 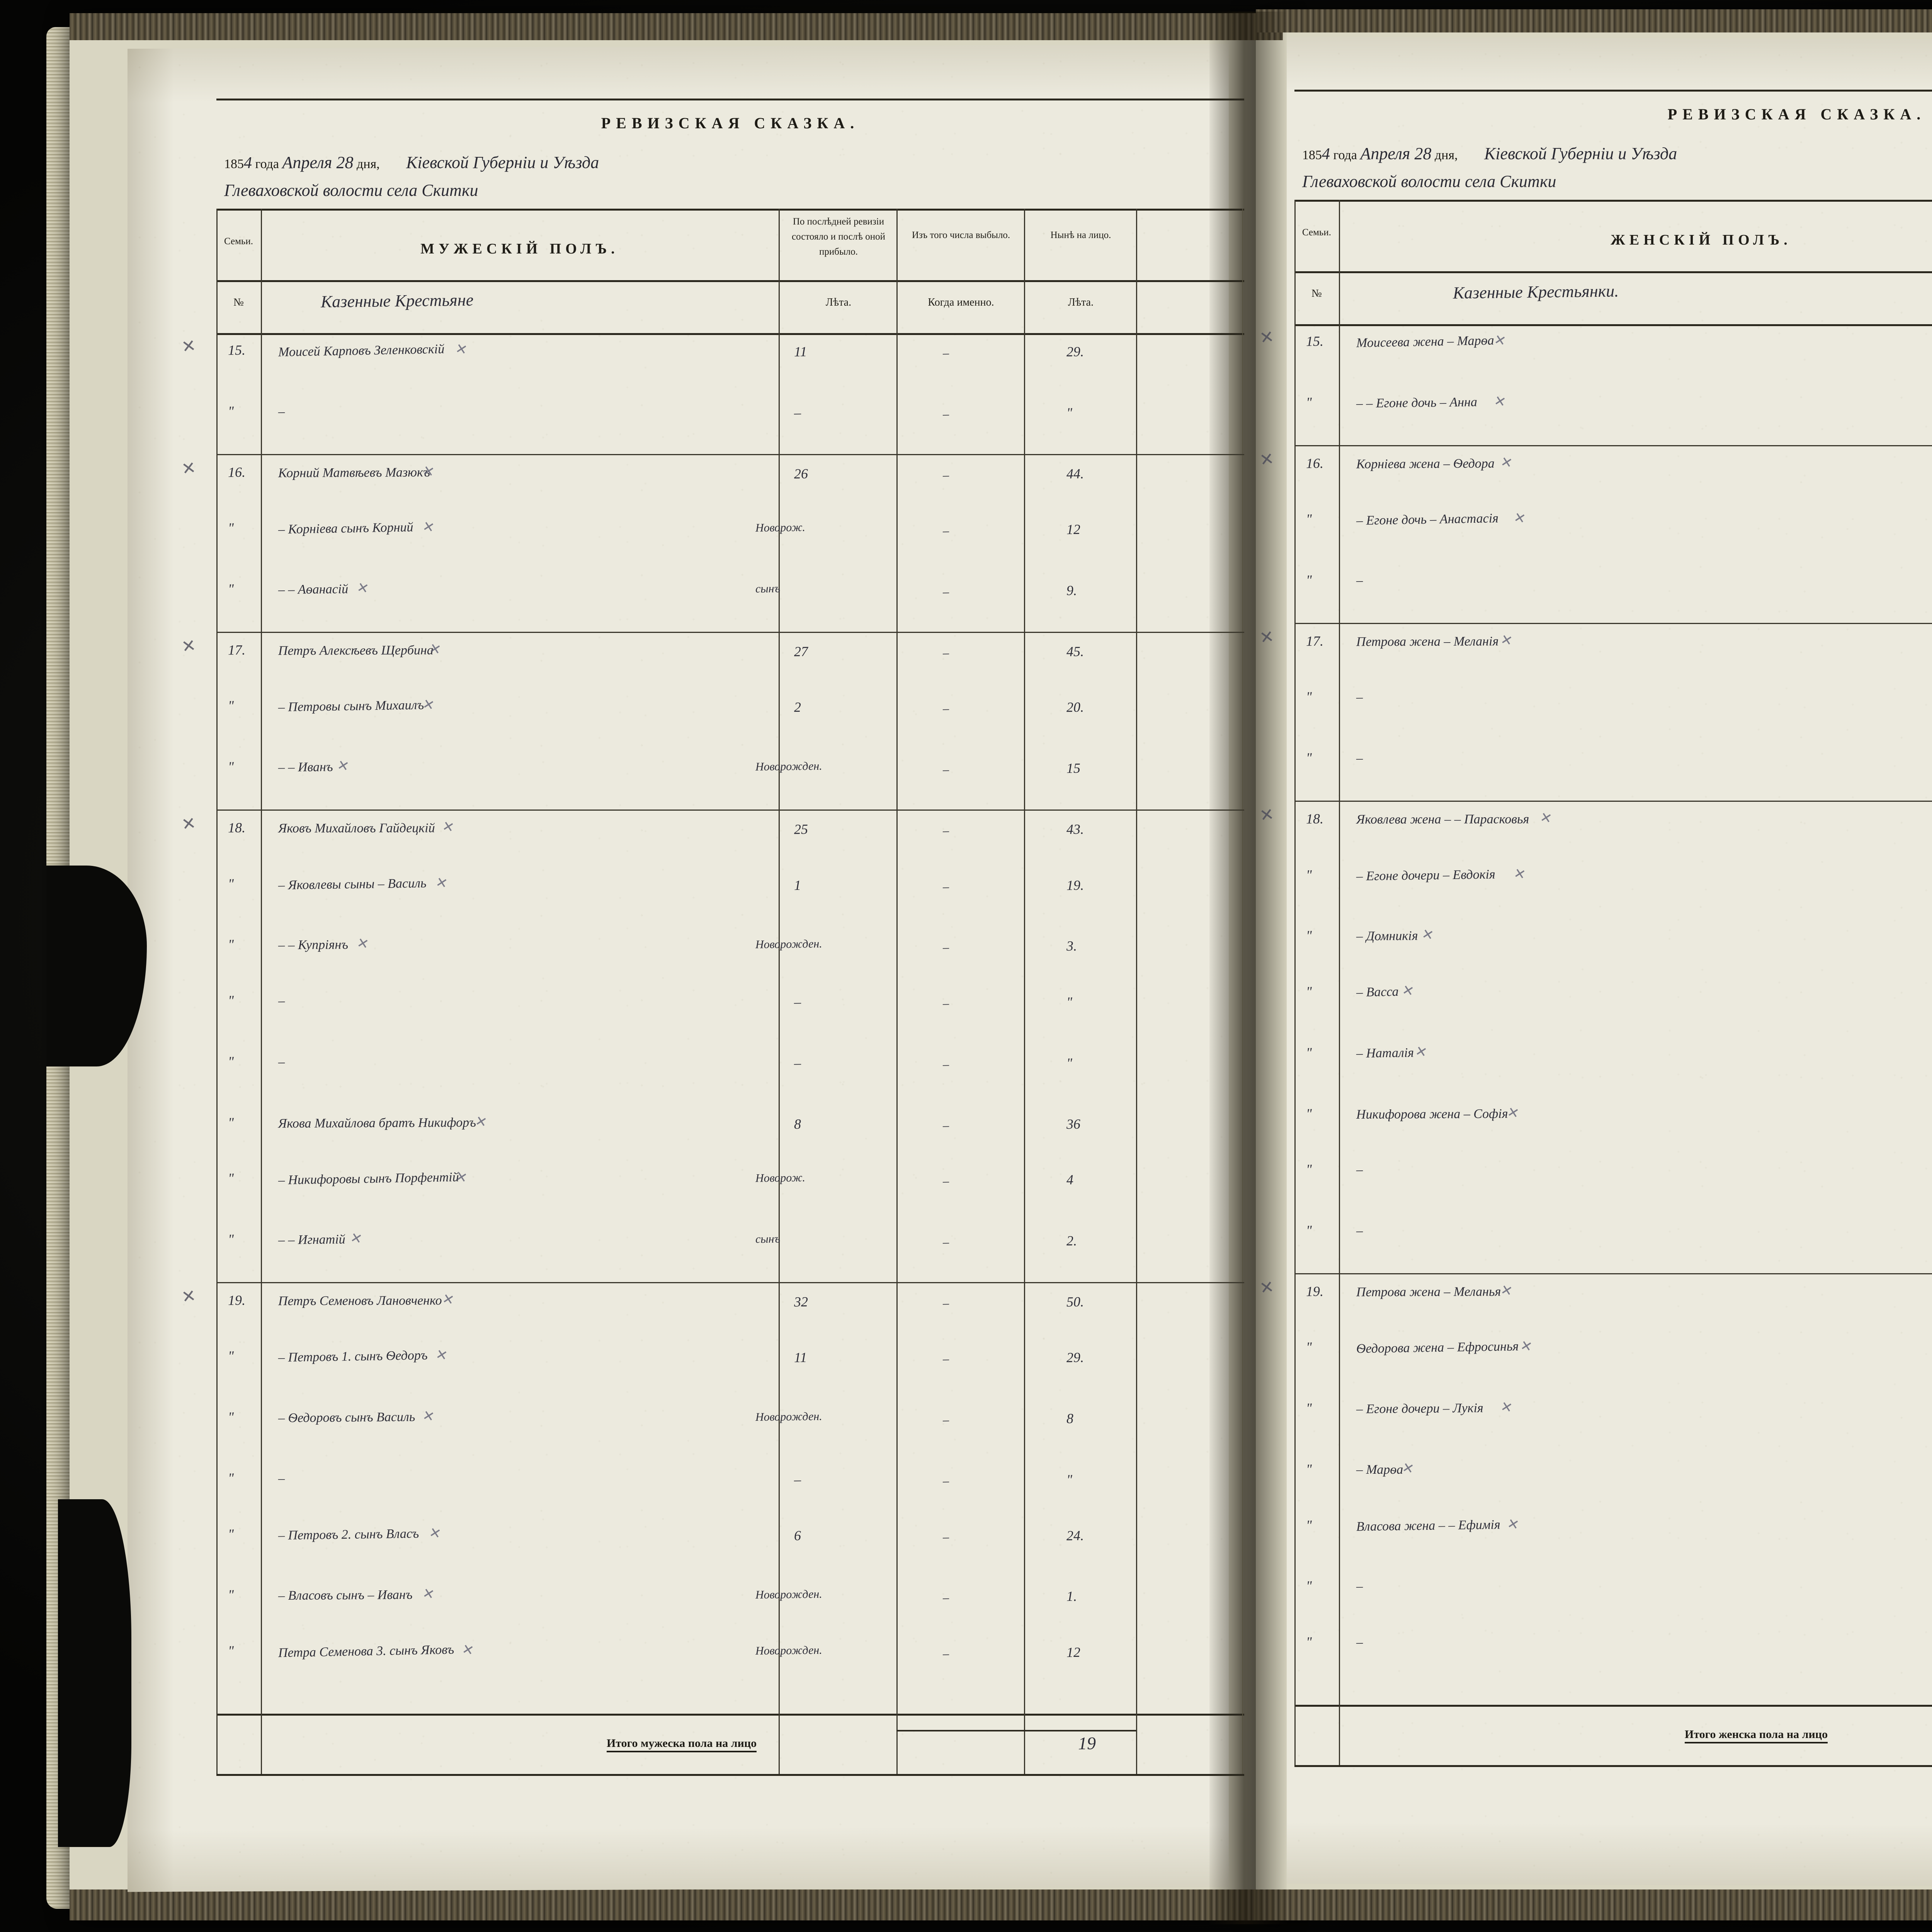 What do you see at coordinates (1081, 302) in the screenshot?
I see `left-subheader-years-now: Лѣта.` at bounding box center [1081, 302].